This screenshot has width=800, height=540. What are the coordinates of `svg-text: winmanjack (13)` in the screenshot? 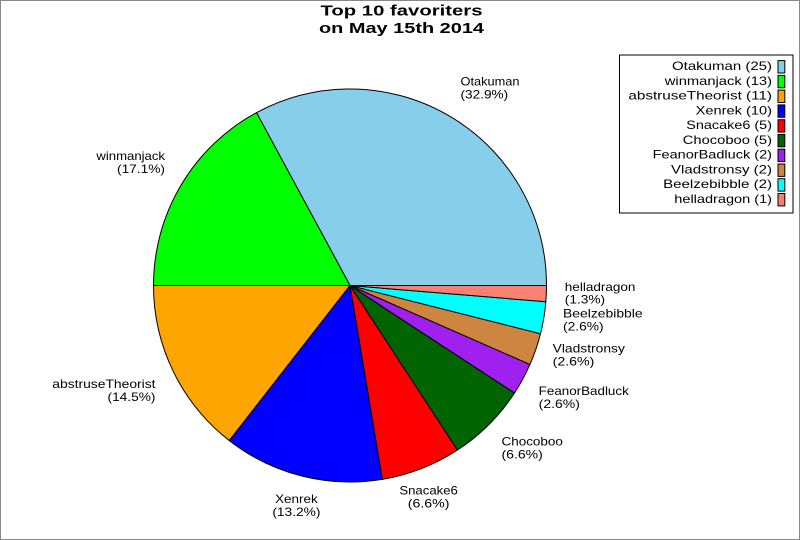 It's located at (718, 81).